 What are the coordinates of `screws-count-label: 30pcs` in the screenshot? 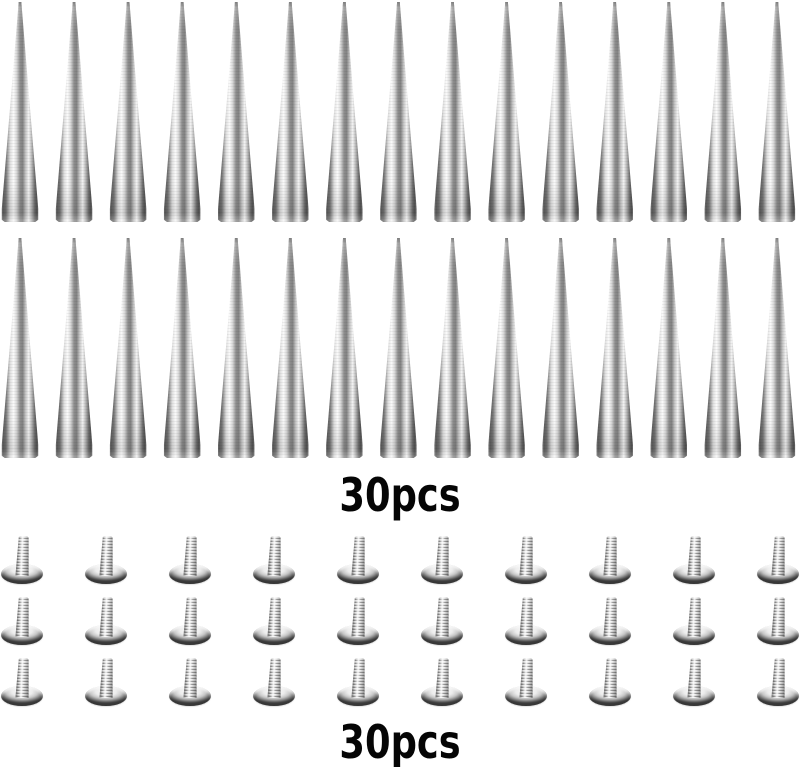 It's located at (400, 741).